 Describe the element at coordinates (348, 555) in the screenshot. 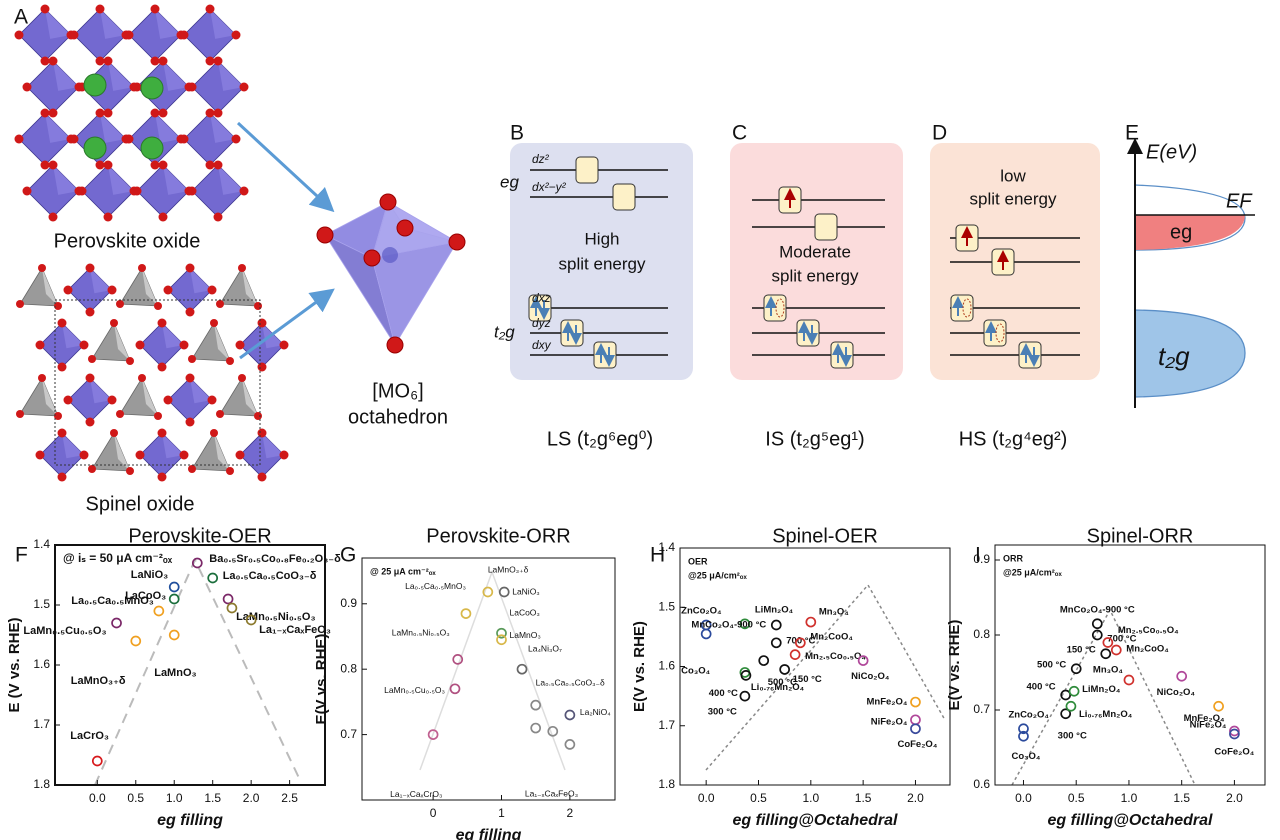

I see `panel-letter: G` at that location.